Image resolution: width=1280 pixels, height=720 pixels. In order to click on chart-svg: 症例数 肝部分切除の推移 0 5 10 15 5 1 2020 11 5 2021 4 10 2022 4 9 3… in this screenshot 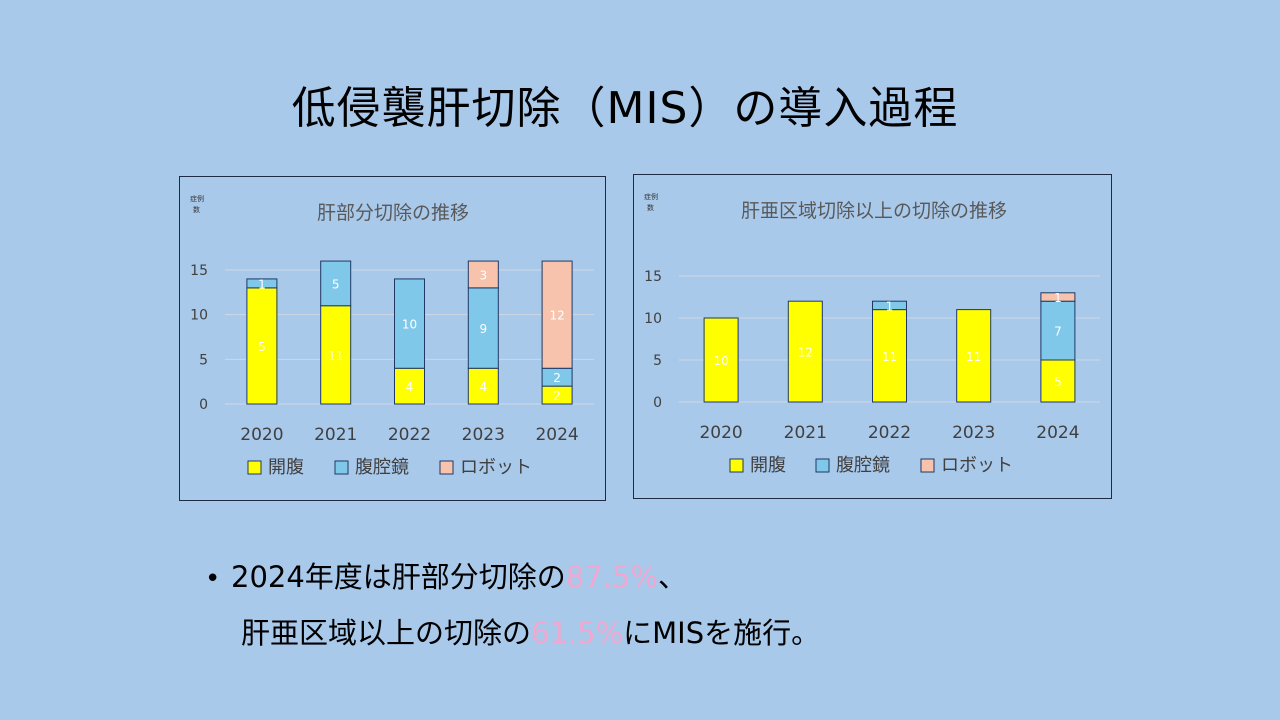, I will do `click(392, 336)`.